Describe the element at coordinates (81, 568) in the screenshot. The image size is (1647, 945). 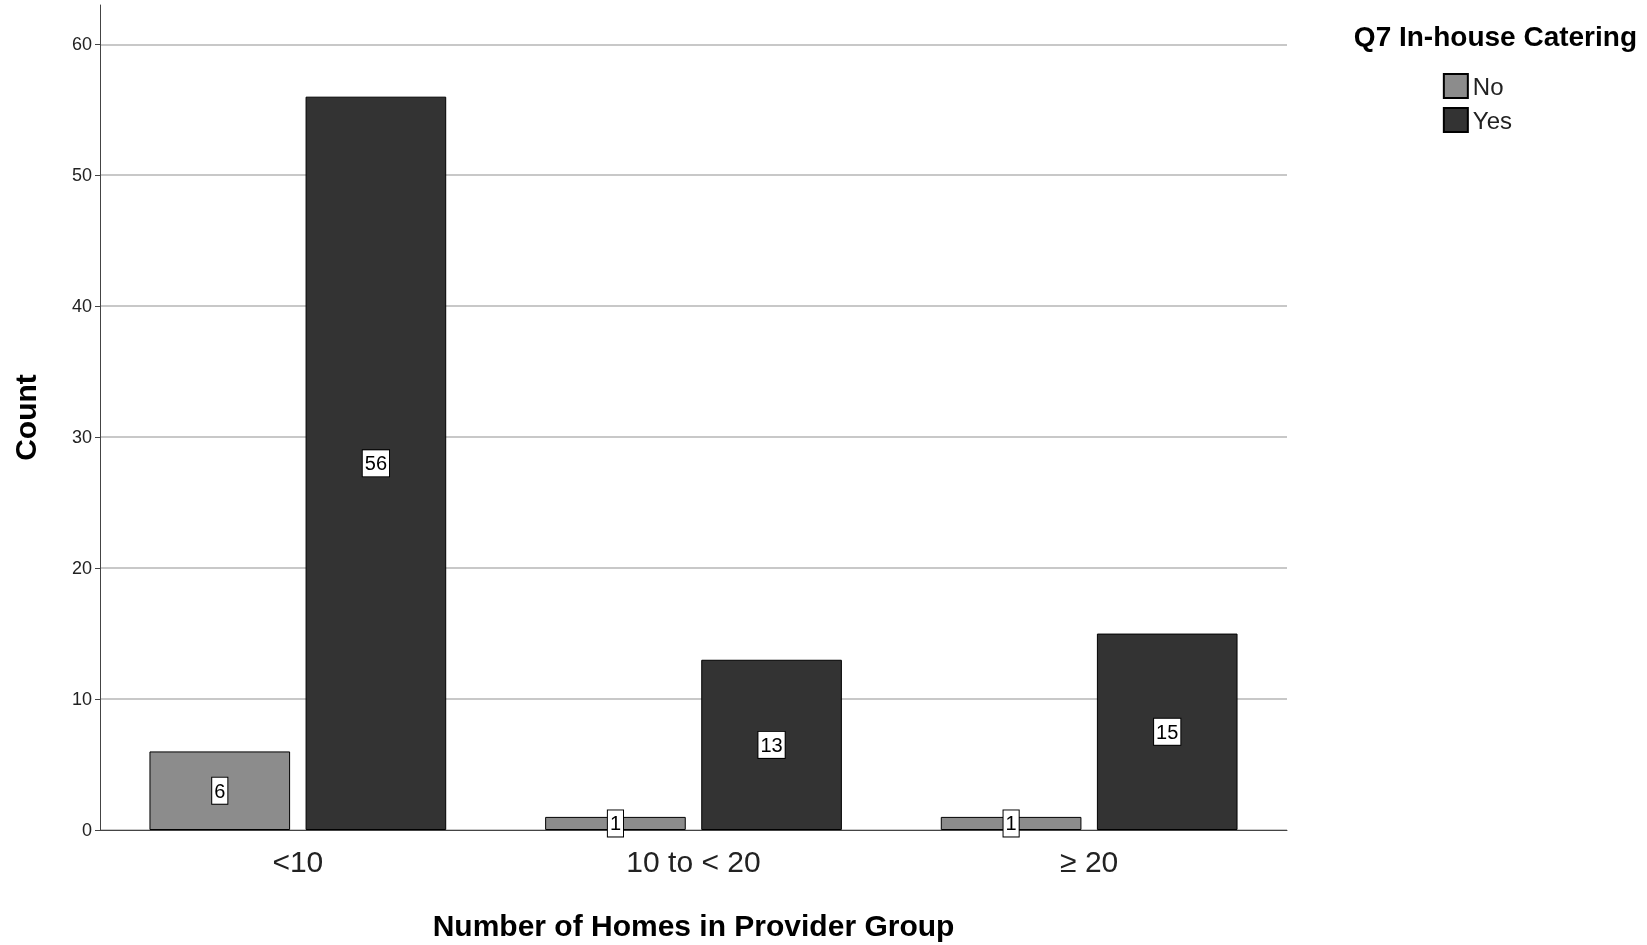
I see `y-tick-label: 20` at that location.